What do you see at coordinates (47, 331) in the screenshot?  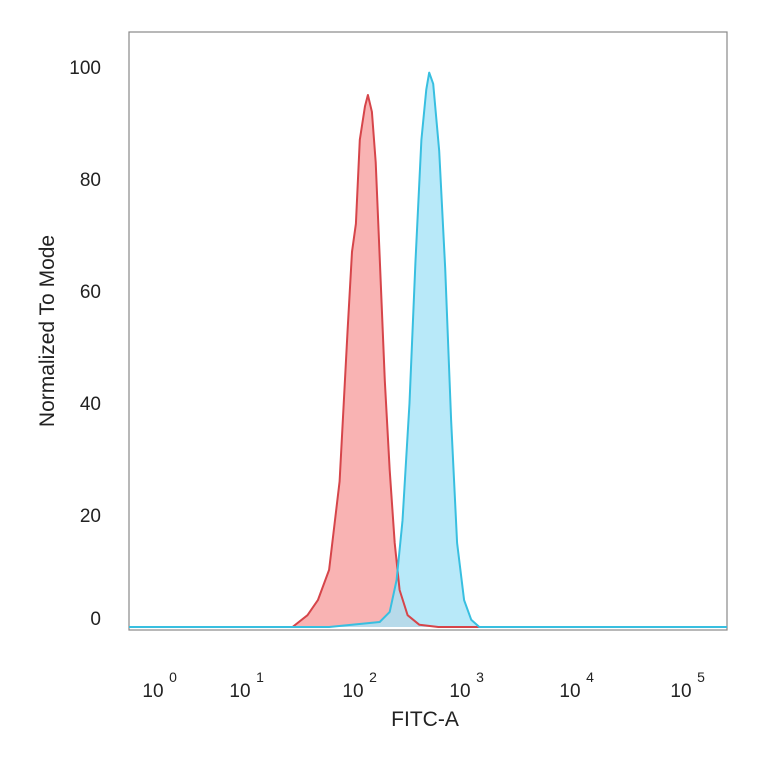 I see `y-axis-label: Normalized To Mode` at bounding box center [47, 331].